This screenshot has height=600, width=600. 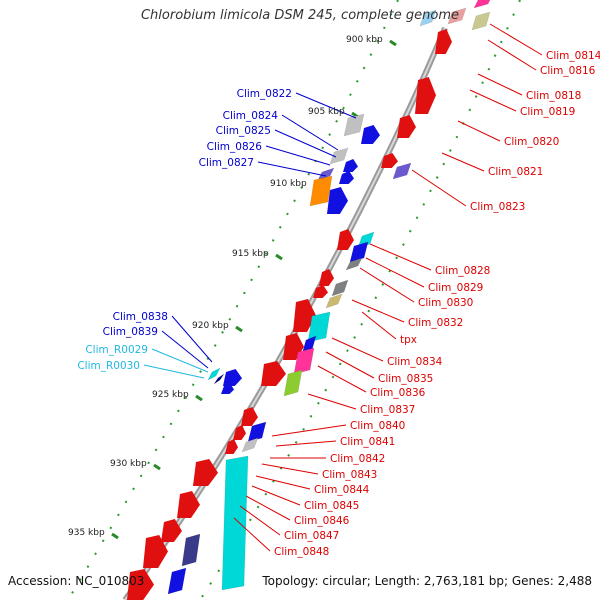 I want to click on forward-gene-label: Clim_0825, so click(x=243, y=131).